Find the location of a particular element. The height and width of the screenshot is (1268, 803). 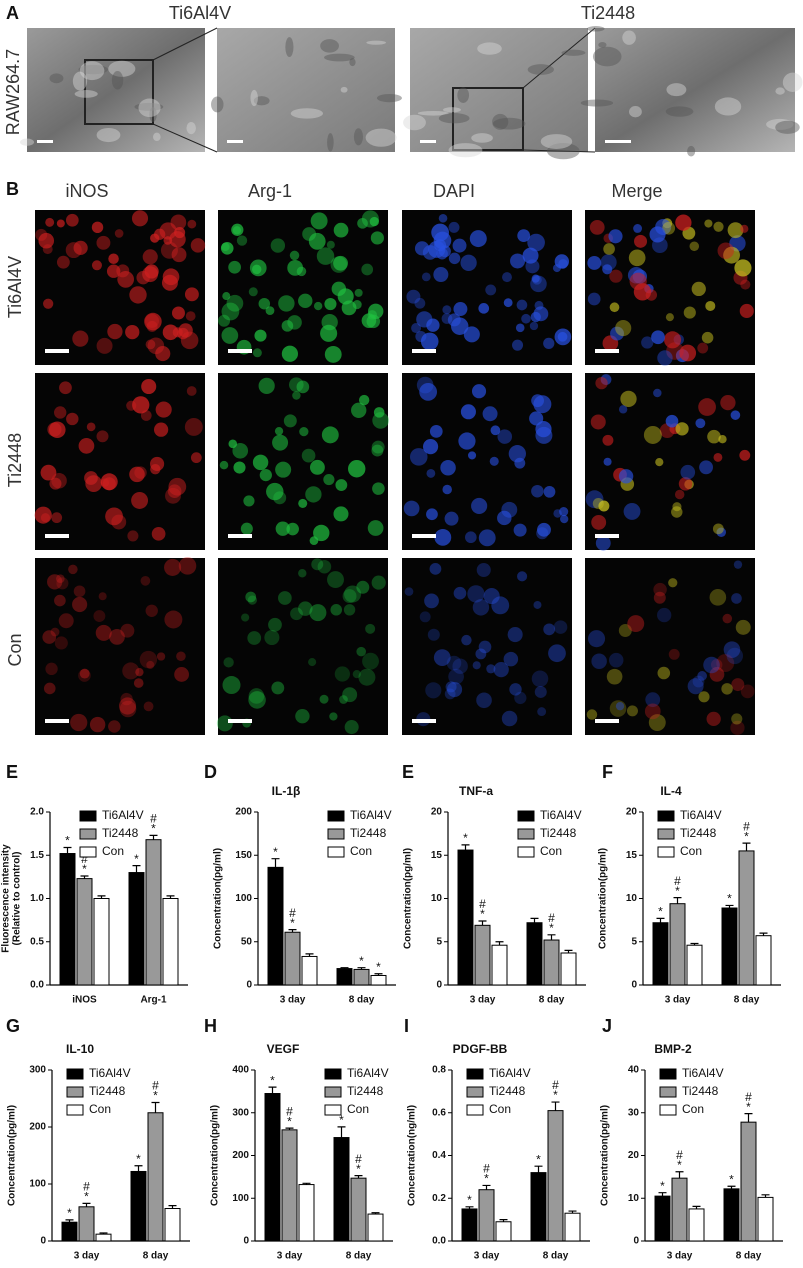

row-label: Ti2448 is located at coordinates (15, 460).